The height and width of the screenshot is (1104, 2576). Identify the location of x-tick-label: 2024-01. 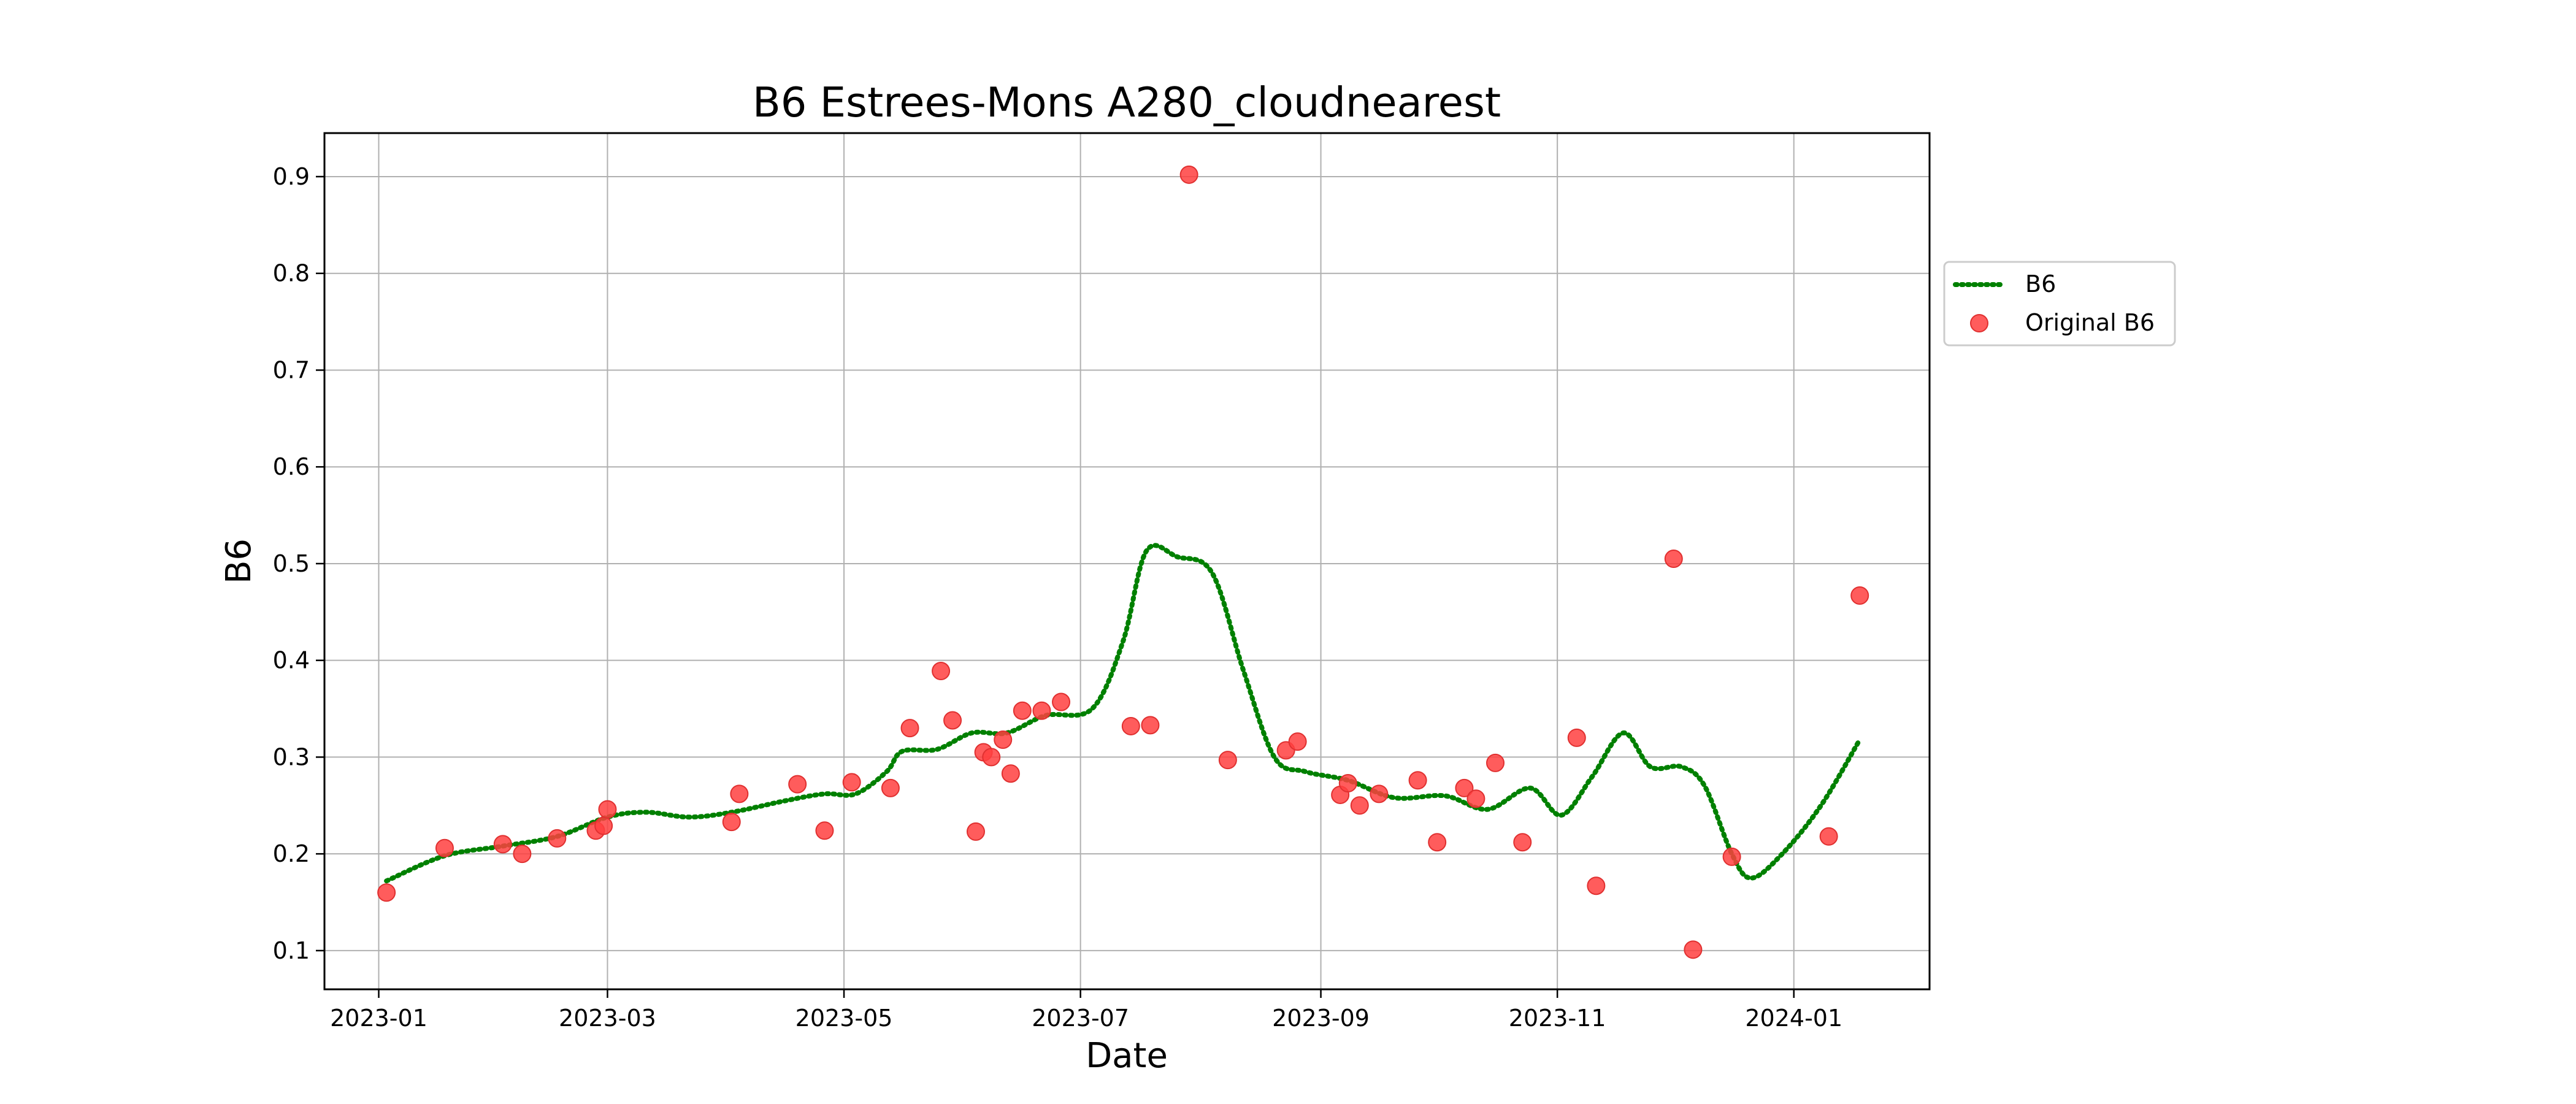
(1793, 1018).